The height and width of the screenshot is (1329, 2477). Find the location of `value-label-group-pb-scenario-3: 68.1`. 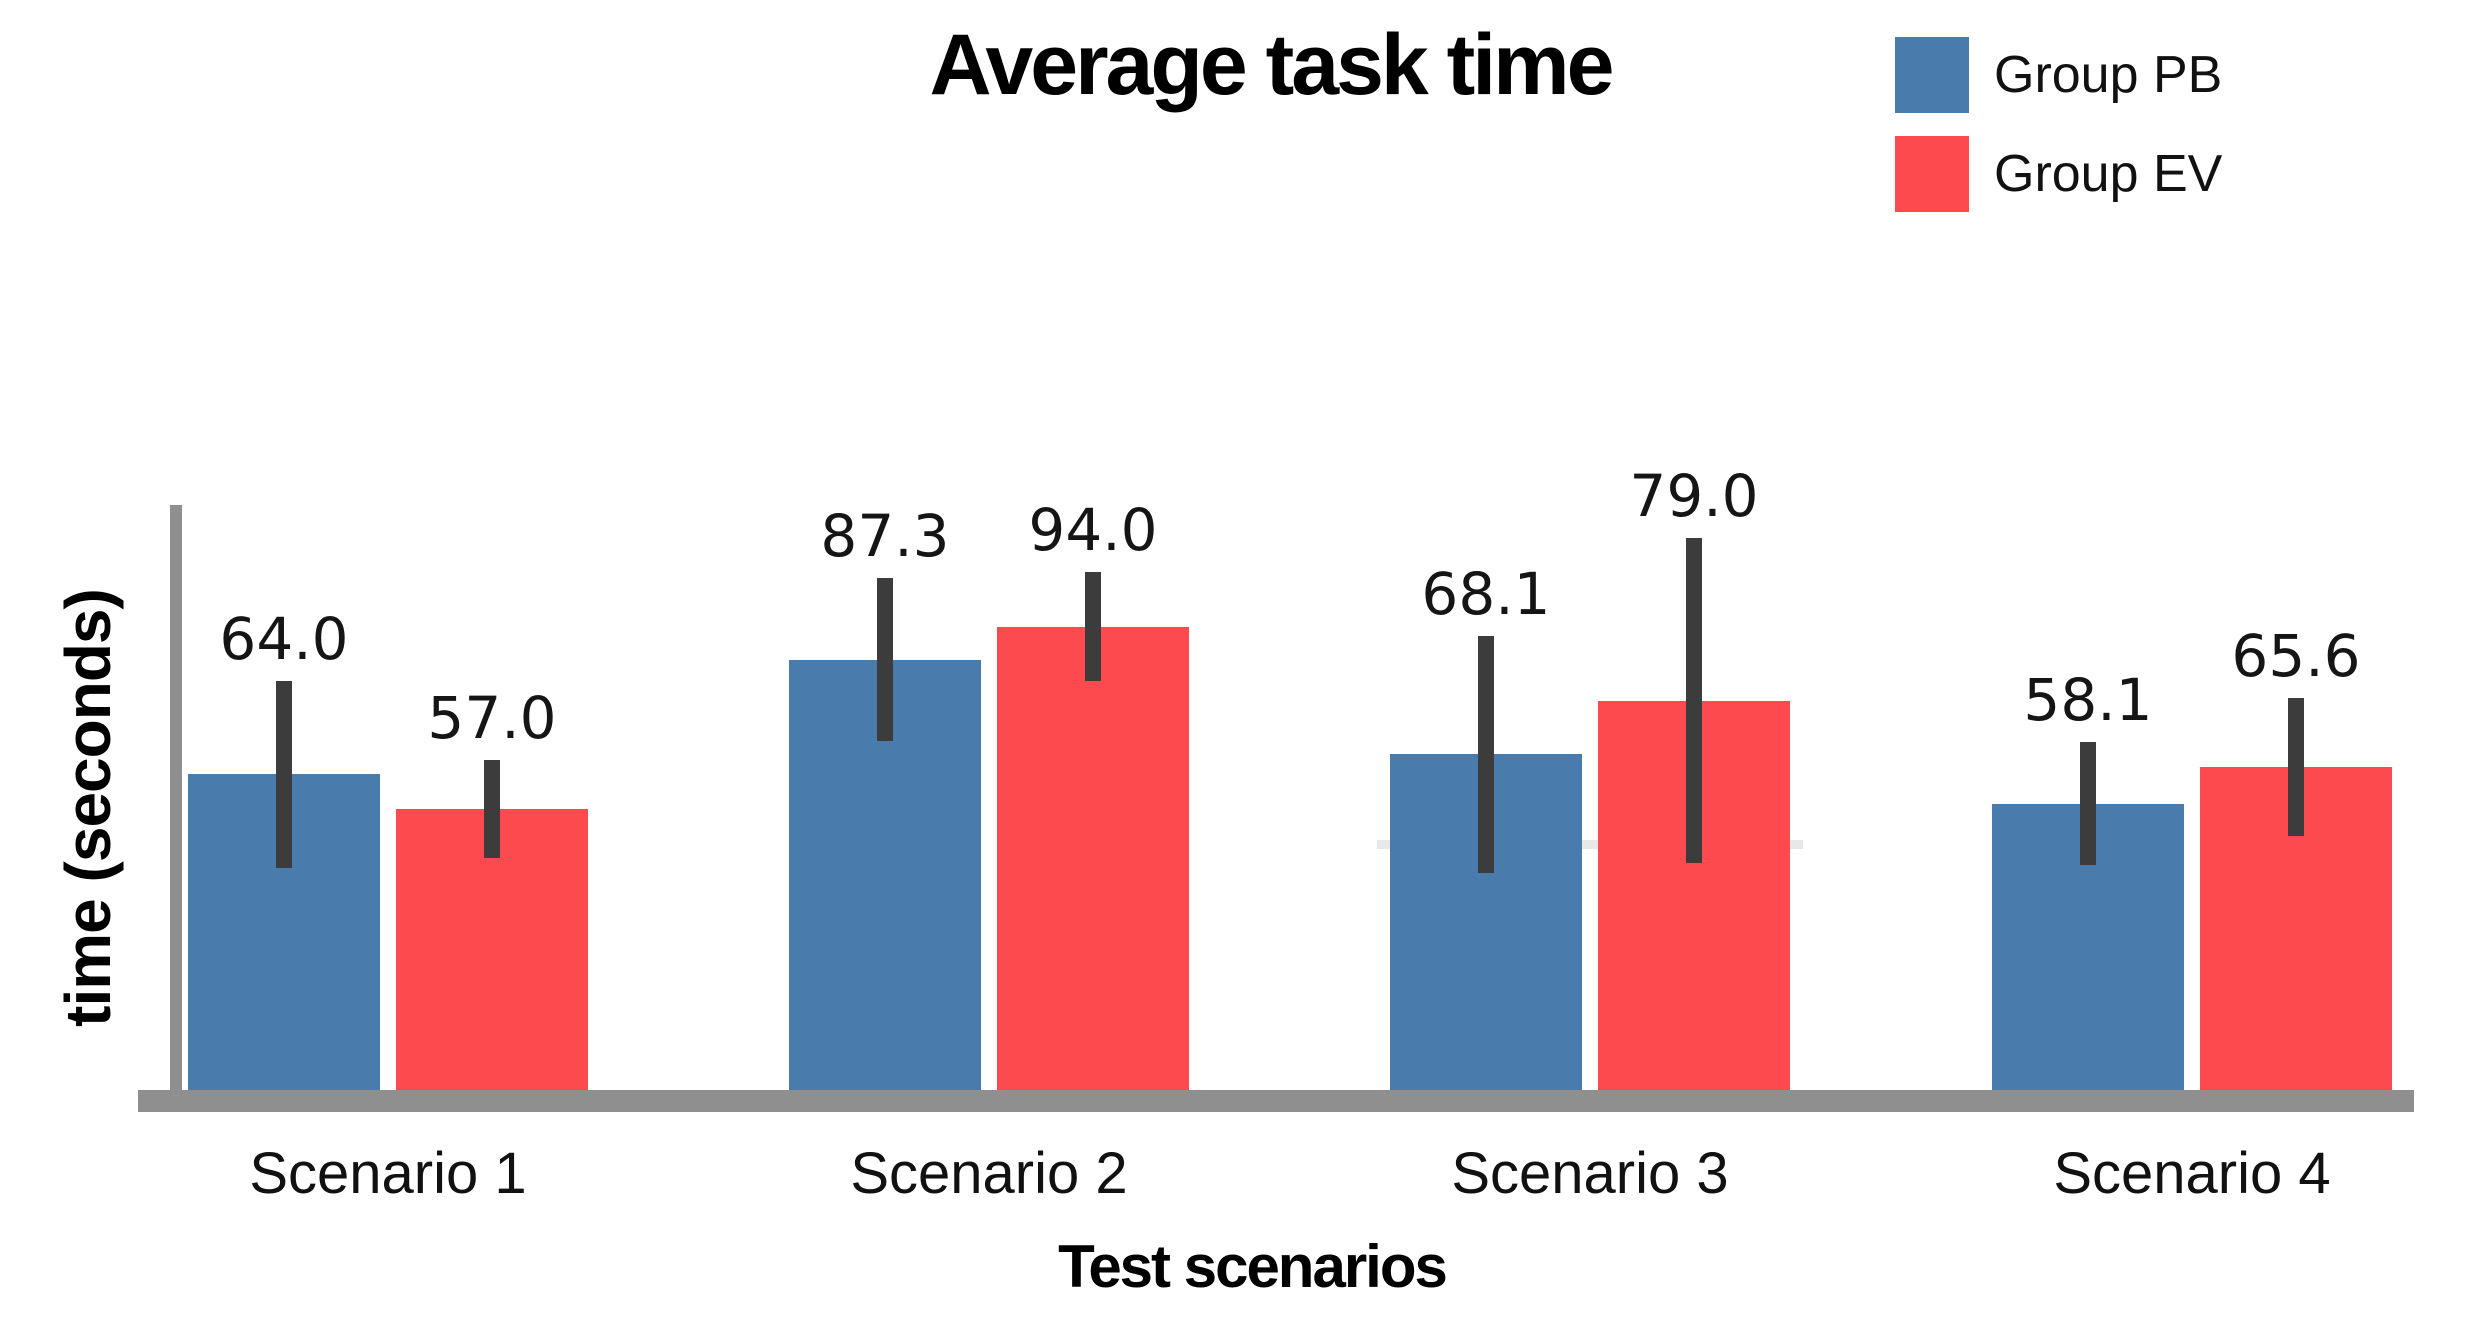

value-label-group-pb-scenario-3: 68.1 is located at coordinates (1486, 593).